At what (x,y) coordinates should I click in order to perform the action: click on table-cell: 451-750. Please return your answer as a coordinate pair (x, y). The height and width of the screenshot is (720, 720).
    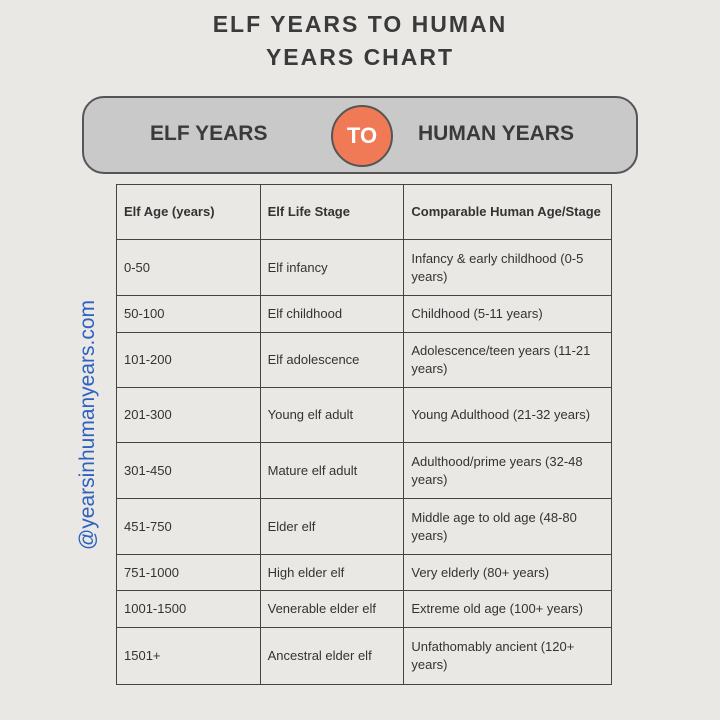
    Looking at the image, I should click on (188, 526).